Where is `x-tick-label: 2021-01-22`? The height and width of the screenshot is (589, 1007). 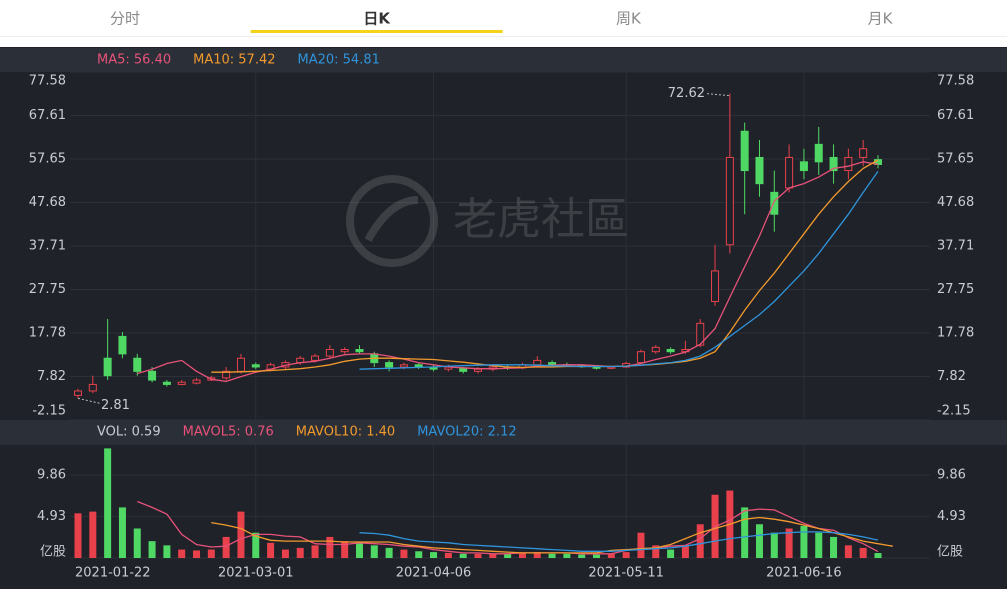
x-tick-label: 2021-01-22 is located at coordinates (113, 573).